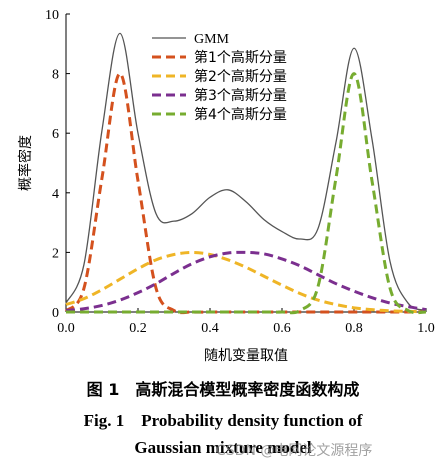 The width and height of the screenshot is (446, 474). Describe the element at coordinates (240, 95) in the screenshot. I see `legend-label-component-3: 第3个高斯分量` at that location.